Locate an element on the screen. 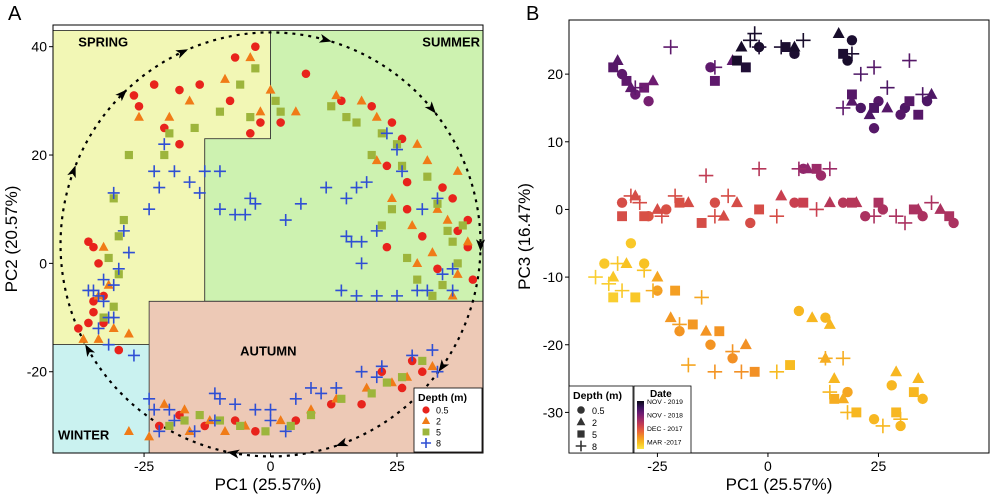 Image resolution: width=1000 pixels, height=496 pixels. y-tick-label: 0 is located at coordinates (43, 263).